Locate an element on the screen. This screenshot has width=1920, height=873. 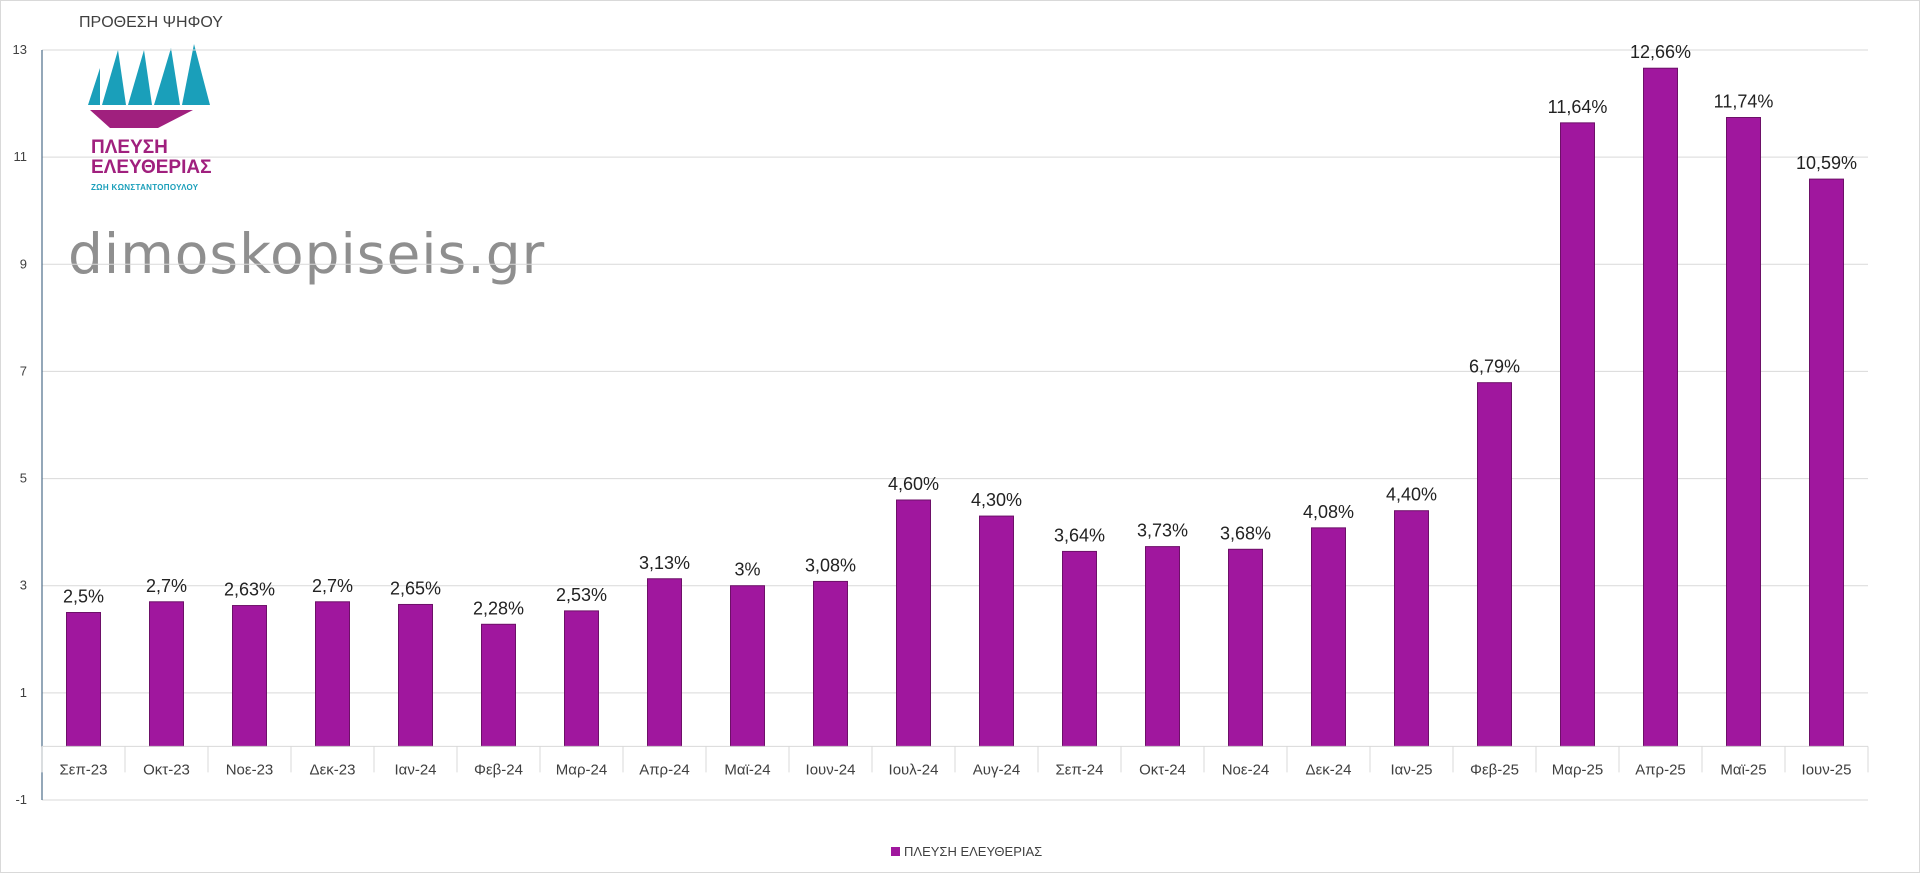
data-label: 12,66% is located at coordinates (1660, 52).